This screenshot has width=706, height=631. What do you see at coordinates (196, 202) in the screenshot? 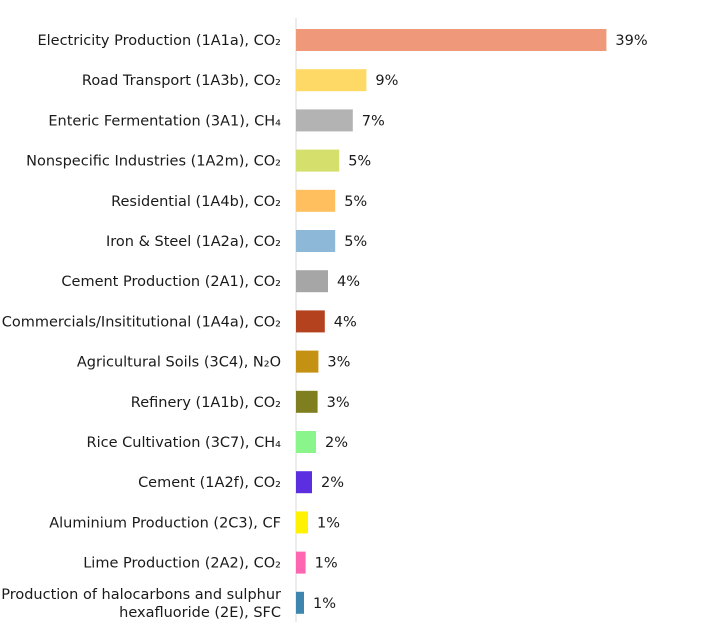
I see `category-label: Residential (1A4b), CO₂` at bounding box center [196, 202].